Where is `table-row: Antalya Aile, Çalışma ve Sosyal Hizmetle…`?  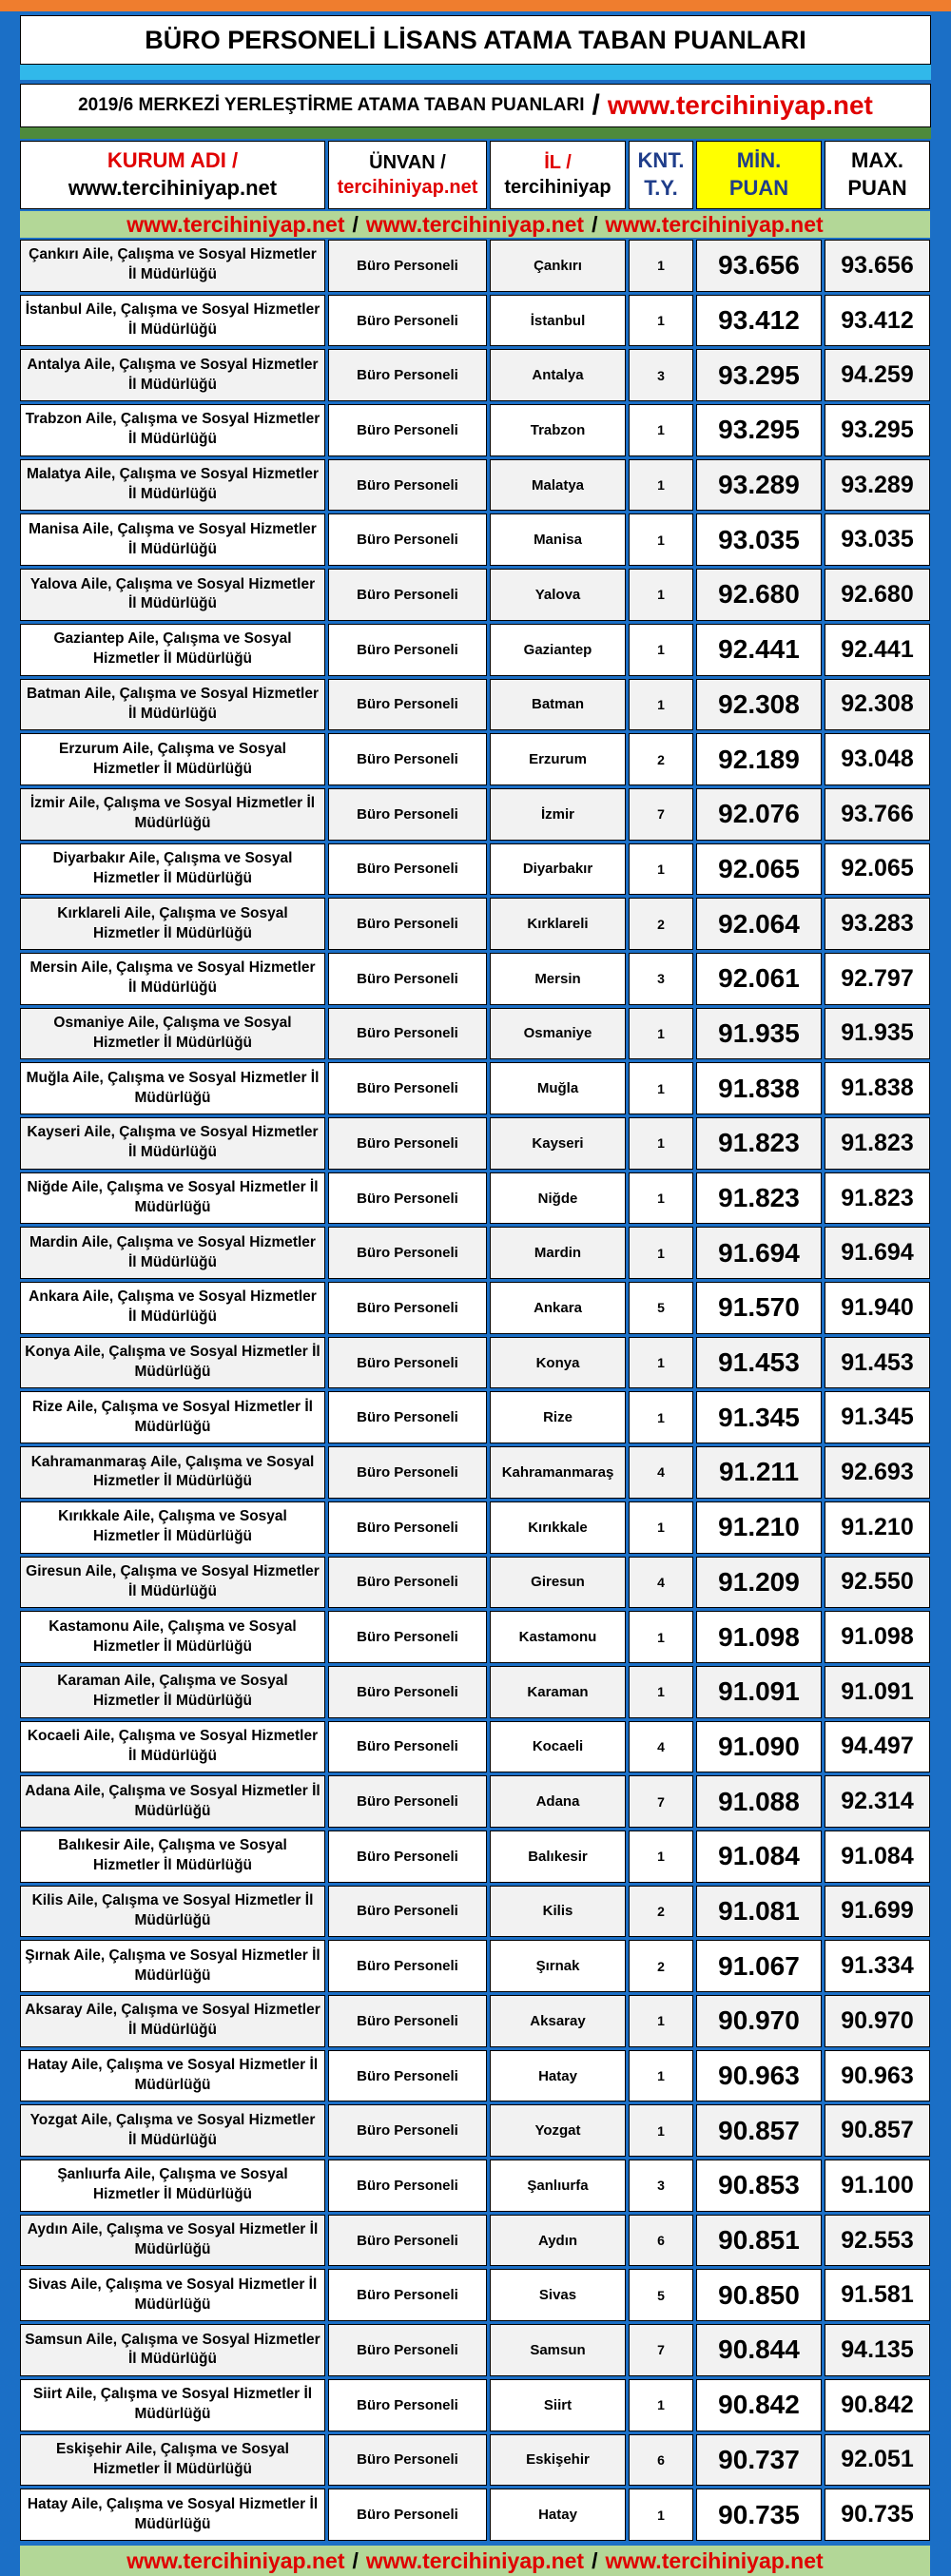 table-row: Antalya Aile, Çalışma ve Sosyal Hizmetle… is located at coordinates (475, 375).